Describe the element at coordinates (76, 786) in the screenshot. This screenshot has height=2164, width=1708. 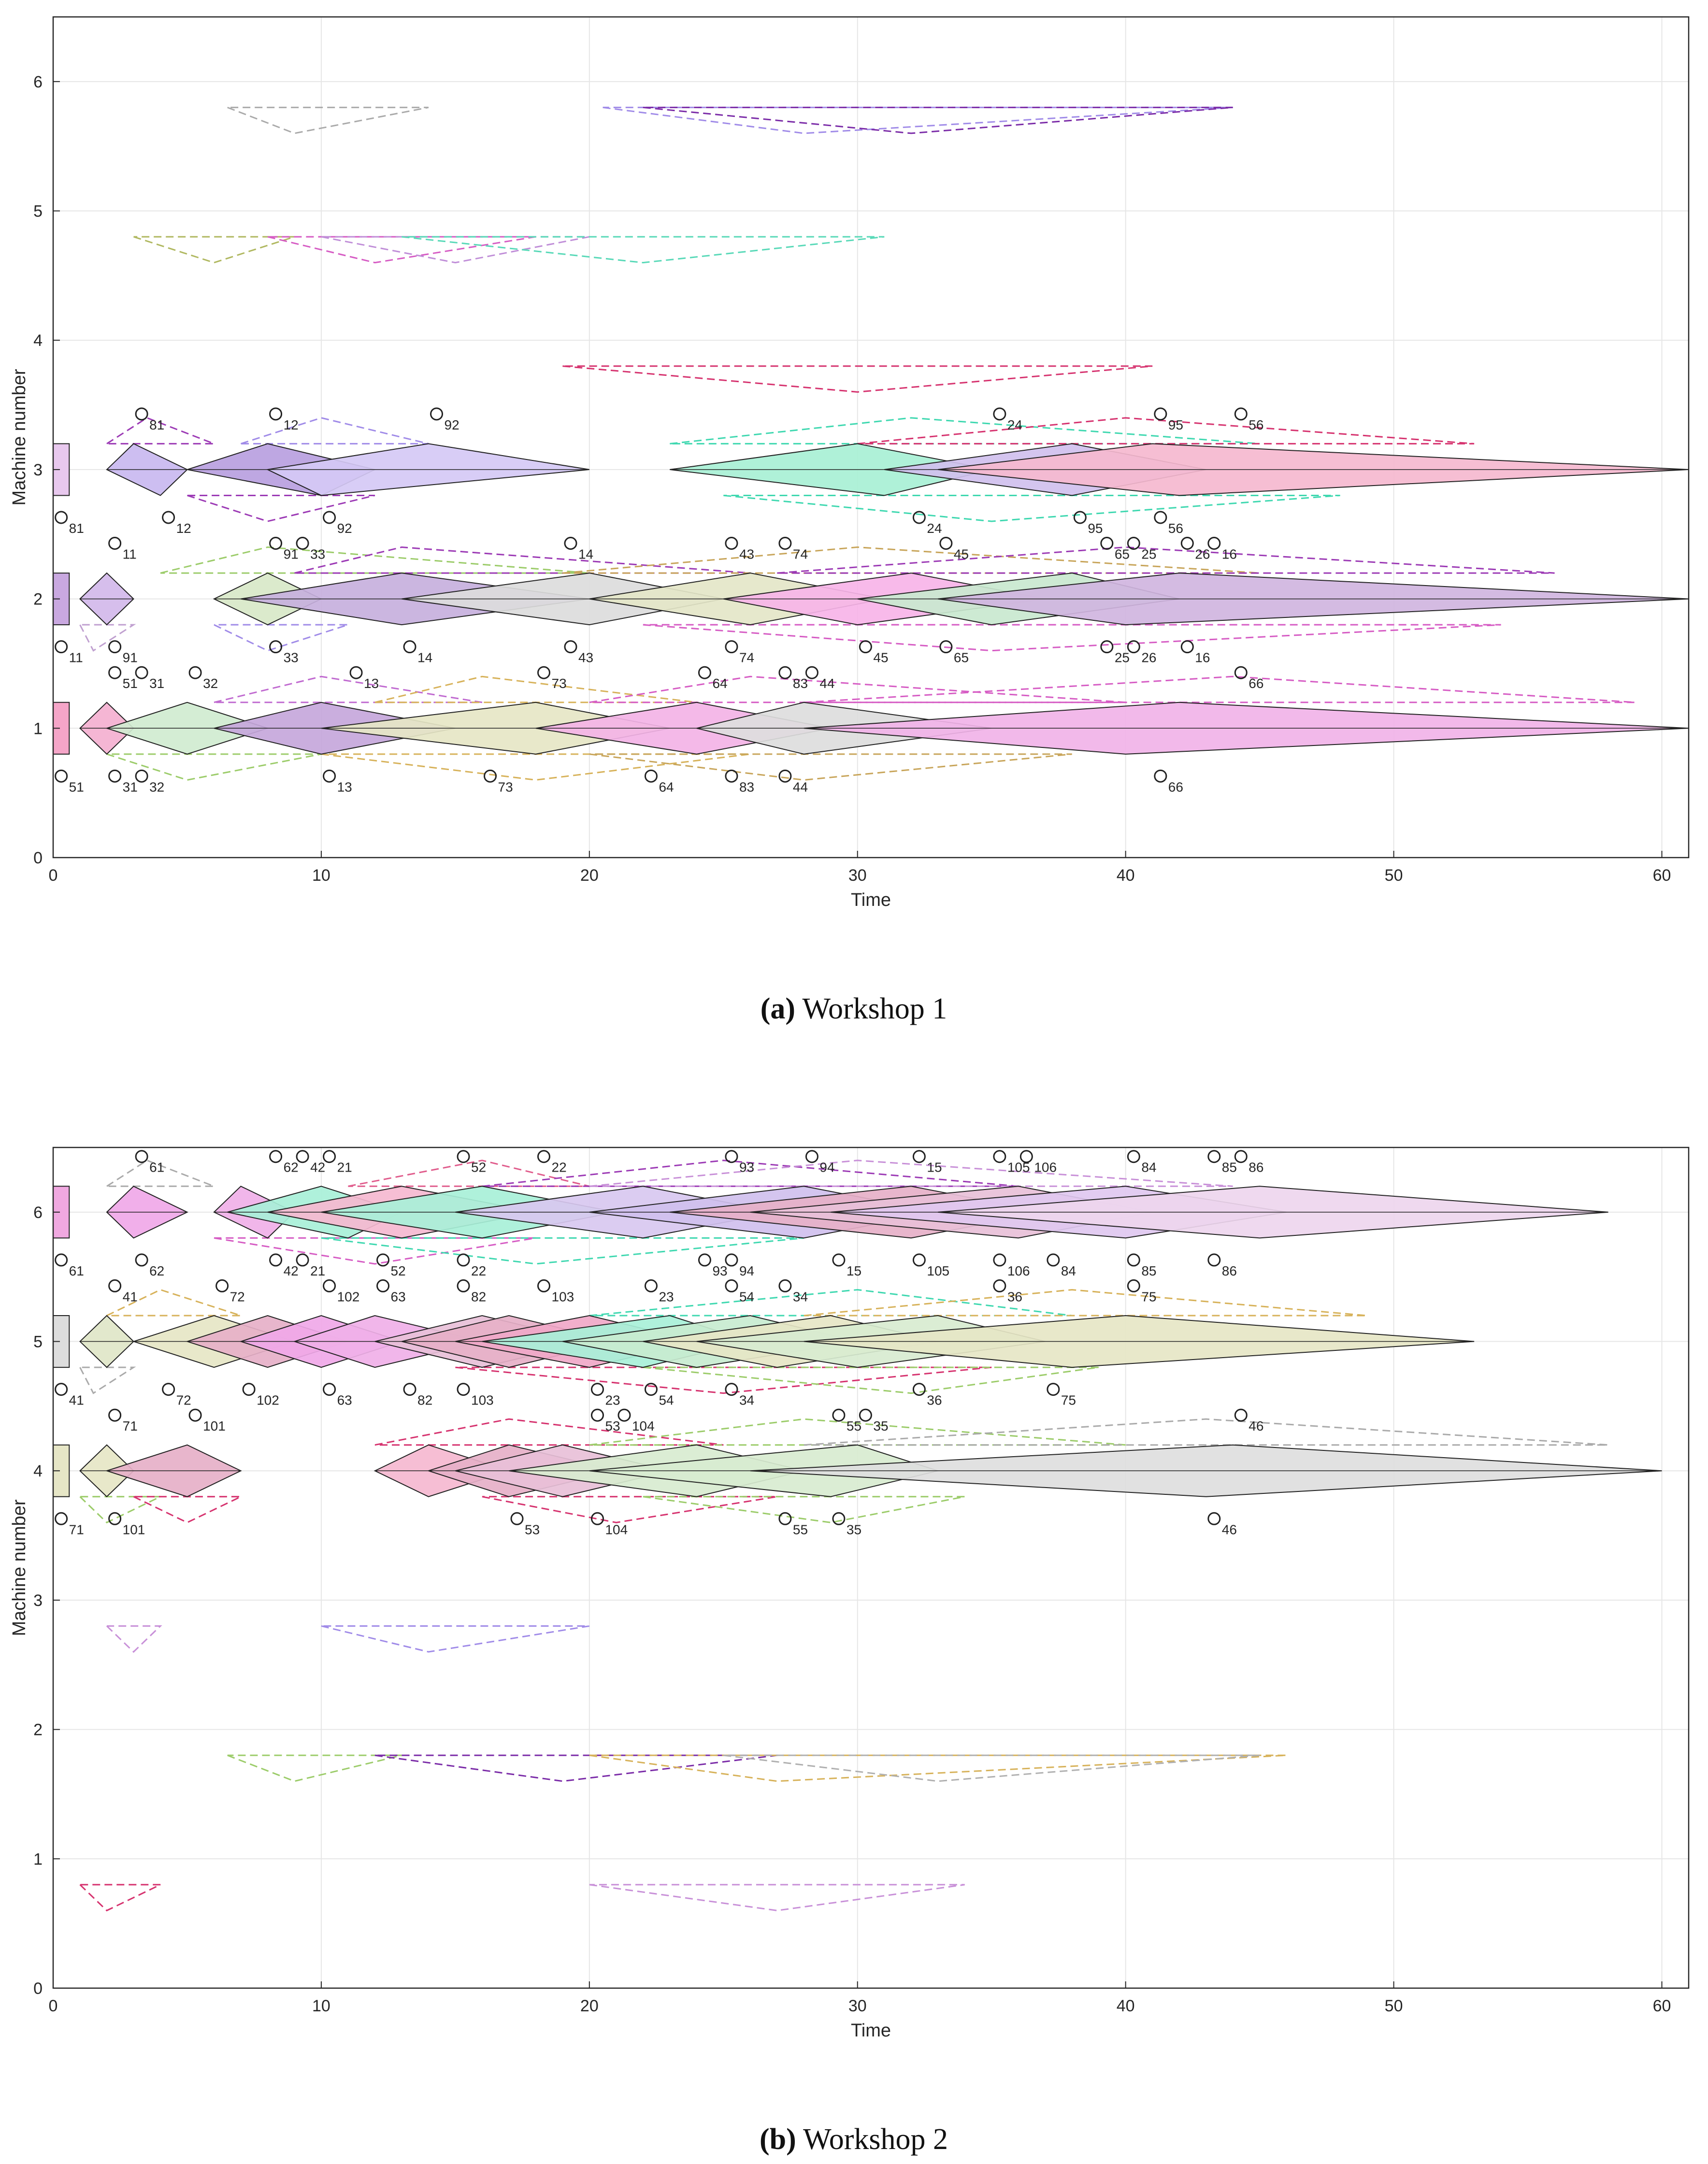
I see `operation-label: 51` at that location.